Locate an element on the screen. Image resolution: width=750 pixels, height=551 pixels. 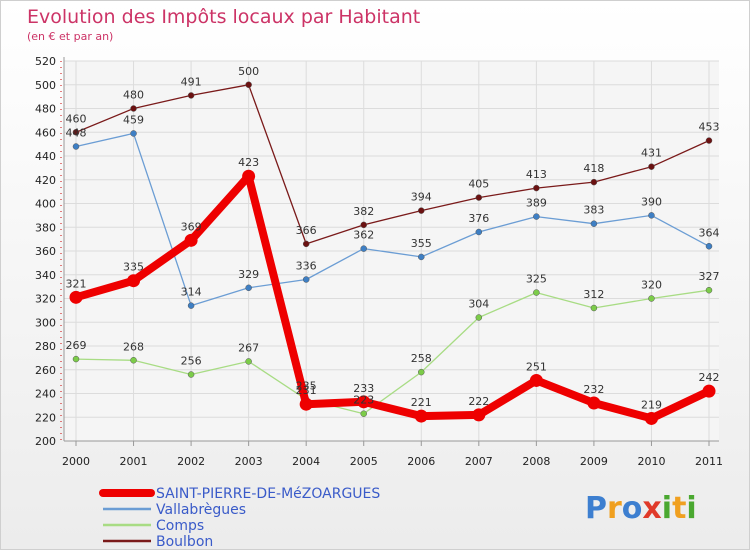
data-label: 320 is located at coordinates (651, 285).